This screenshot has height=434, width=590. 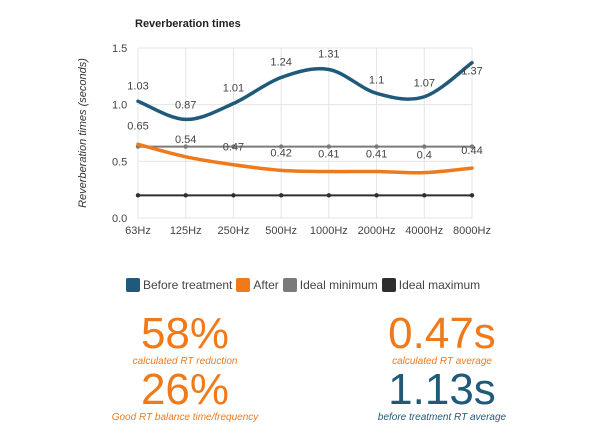 What do you see at coordinates (388, 285) in the screenshot?
I see `legend-swatch-ideal-maximum` at bounding box center [388, 285].